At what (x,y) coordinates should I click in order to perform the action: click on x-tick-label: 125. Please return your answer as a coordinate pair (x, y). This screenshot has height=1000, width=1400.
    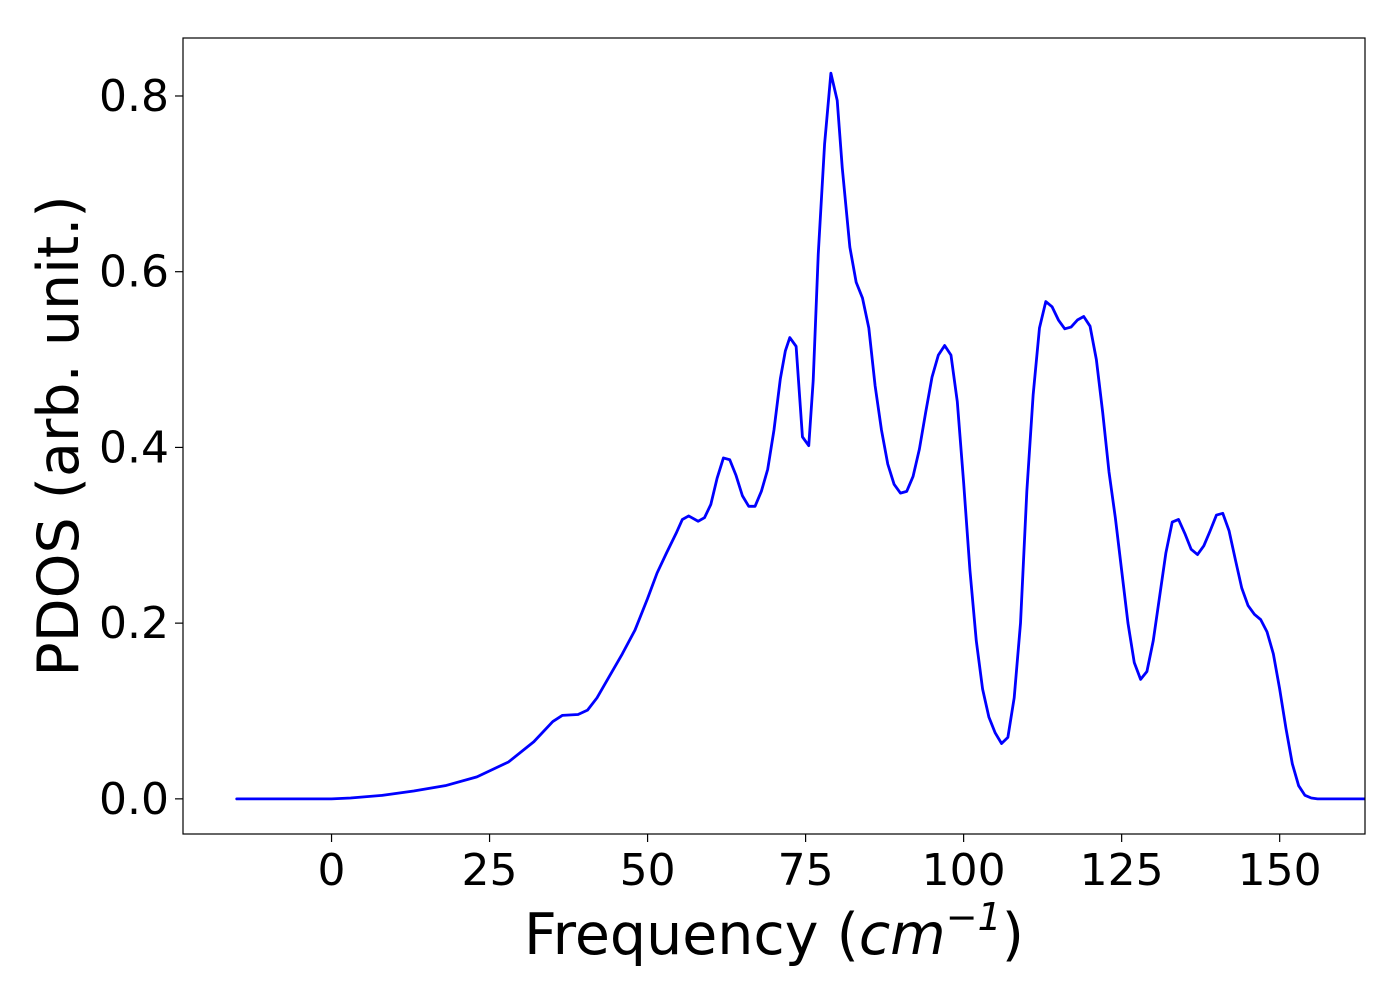
    Looking at the image, I should click on (1122, 870).